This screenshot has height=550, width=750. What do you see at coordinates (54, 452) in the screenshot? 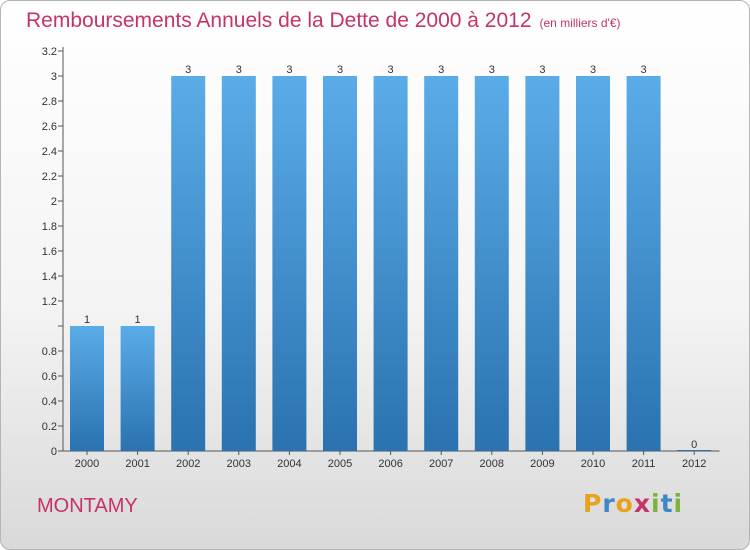
I see `y-tick-label: 0` at bounding box center [54, 452].